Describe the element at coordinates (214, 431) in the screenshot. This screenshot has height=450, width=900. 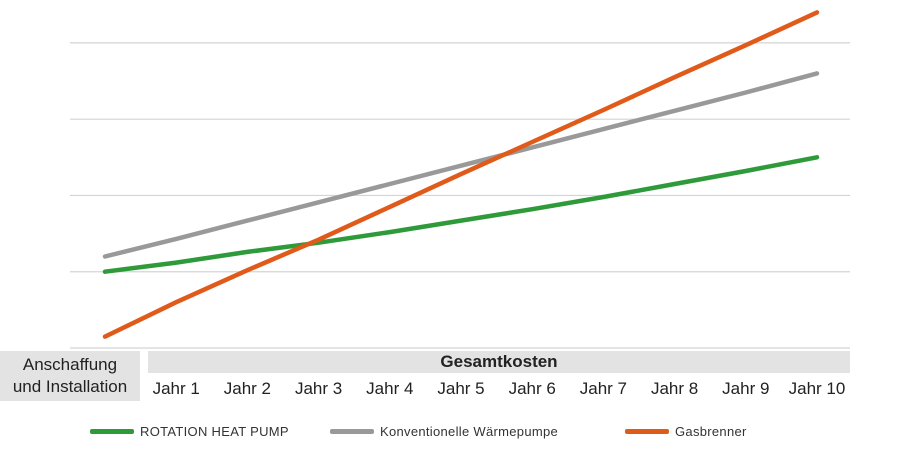
I see `legend-label-rotation: ROTATION HEAT PUMP` at that location.